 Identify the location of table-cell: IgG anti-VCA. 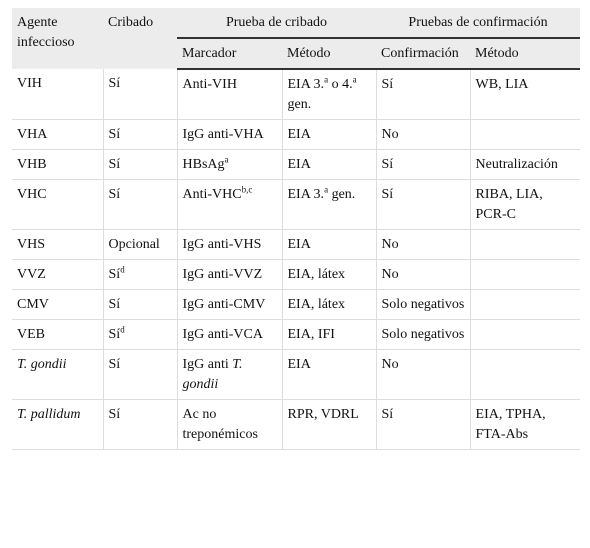
(229, 334).